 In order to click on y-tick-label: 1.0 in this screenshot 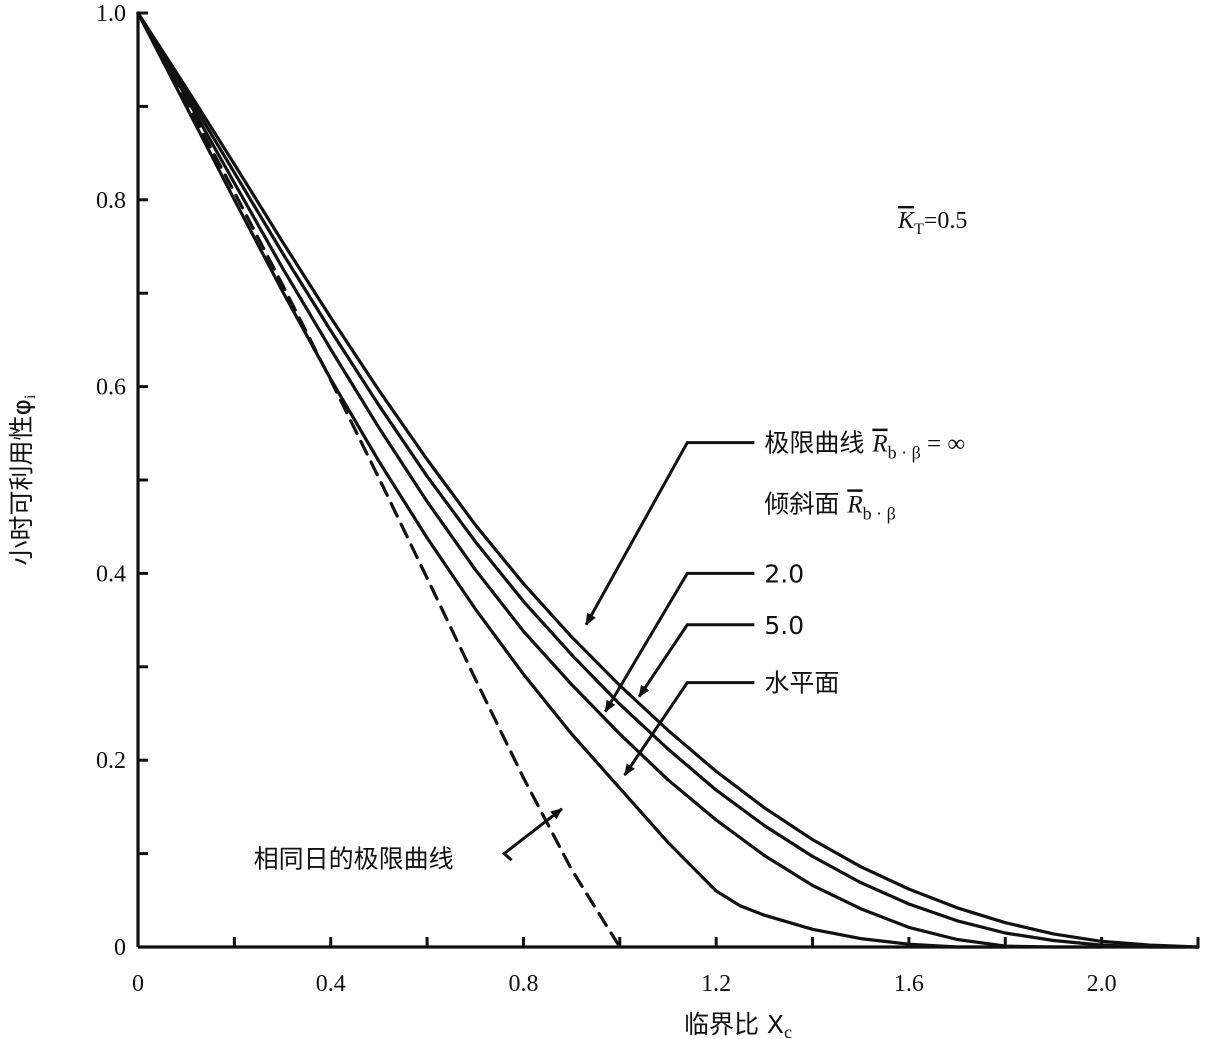, I will do `click(111, 14)`.